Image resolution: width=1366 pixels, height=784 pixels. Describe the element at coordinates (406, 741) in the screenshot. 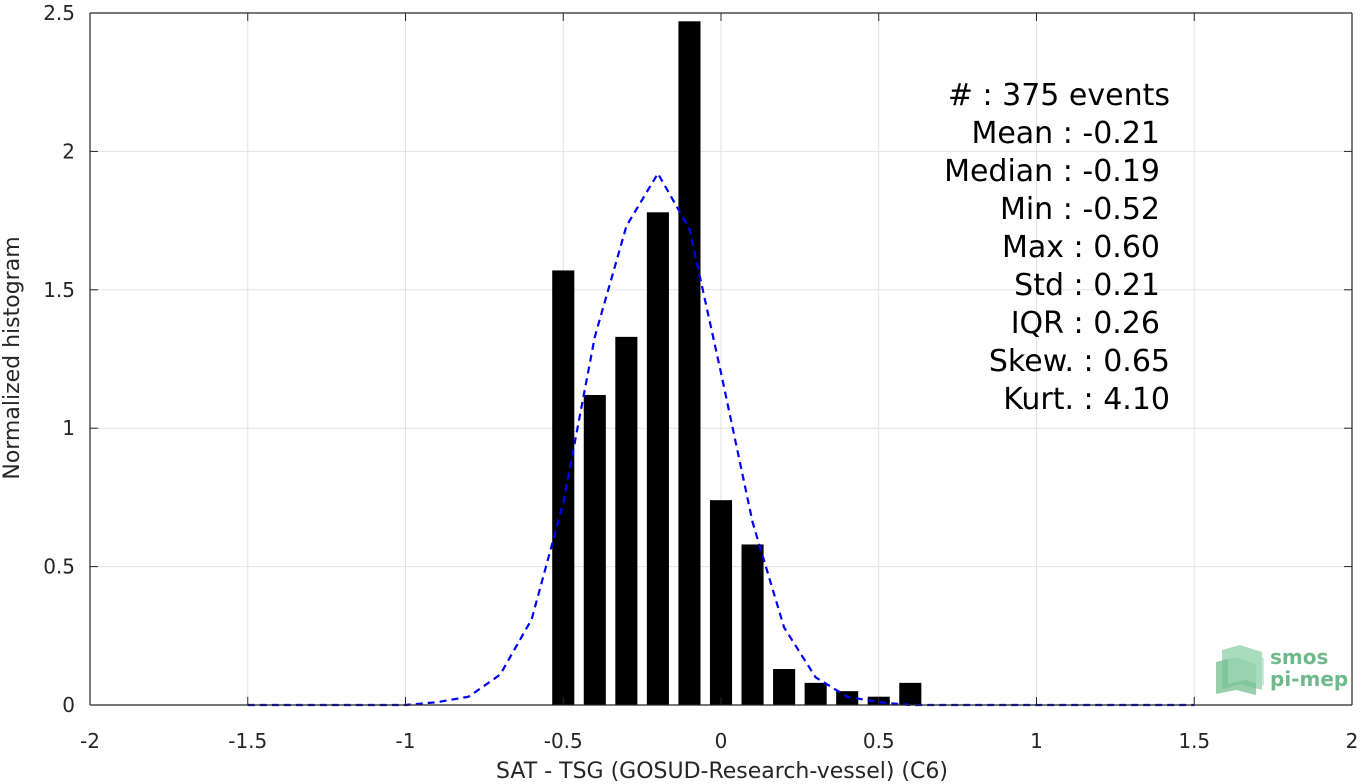

I see `x-tick-label-2: -1` at that location.